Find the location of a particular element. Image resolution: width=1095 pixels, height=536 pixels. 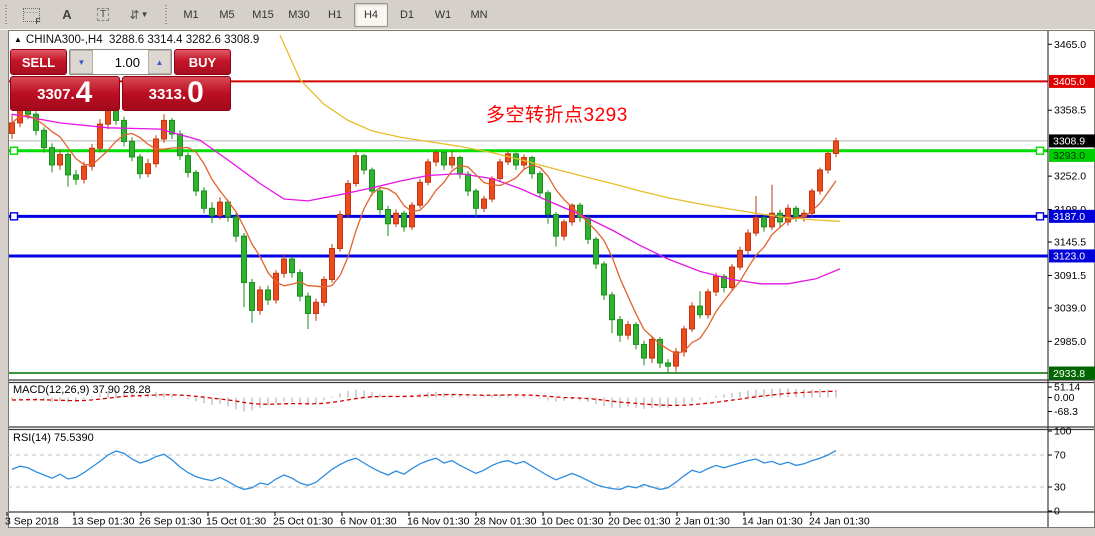

volume-down-button: ▼ is located at coordinates (81, 62).